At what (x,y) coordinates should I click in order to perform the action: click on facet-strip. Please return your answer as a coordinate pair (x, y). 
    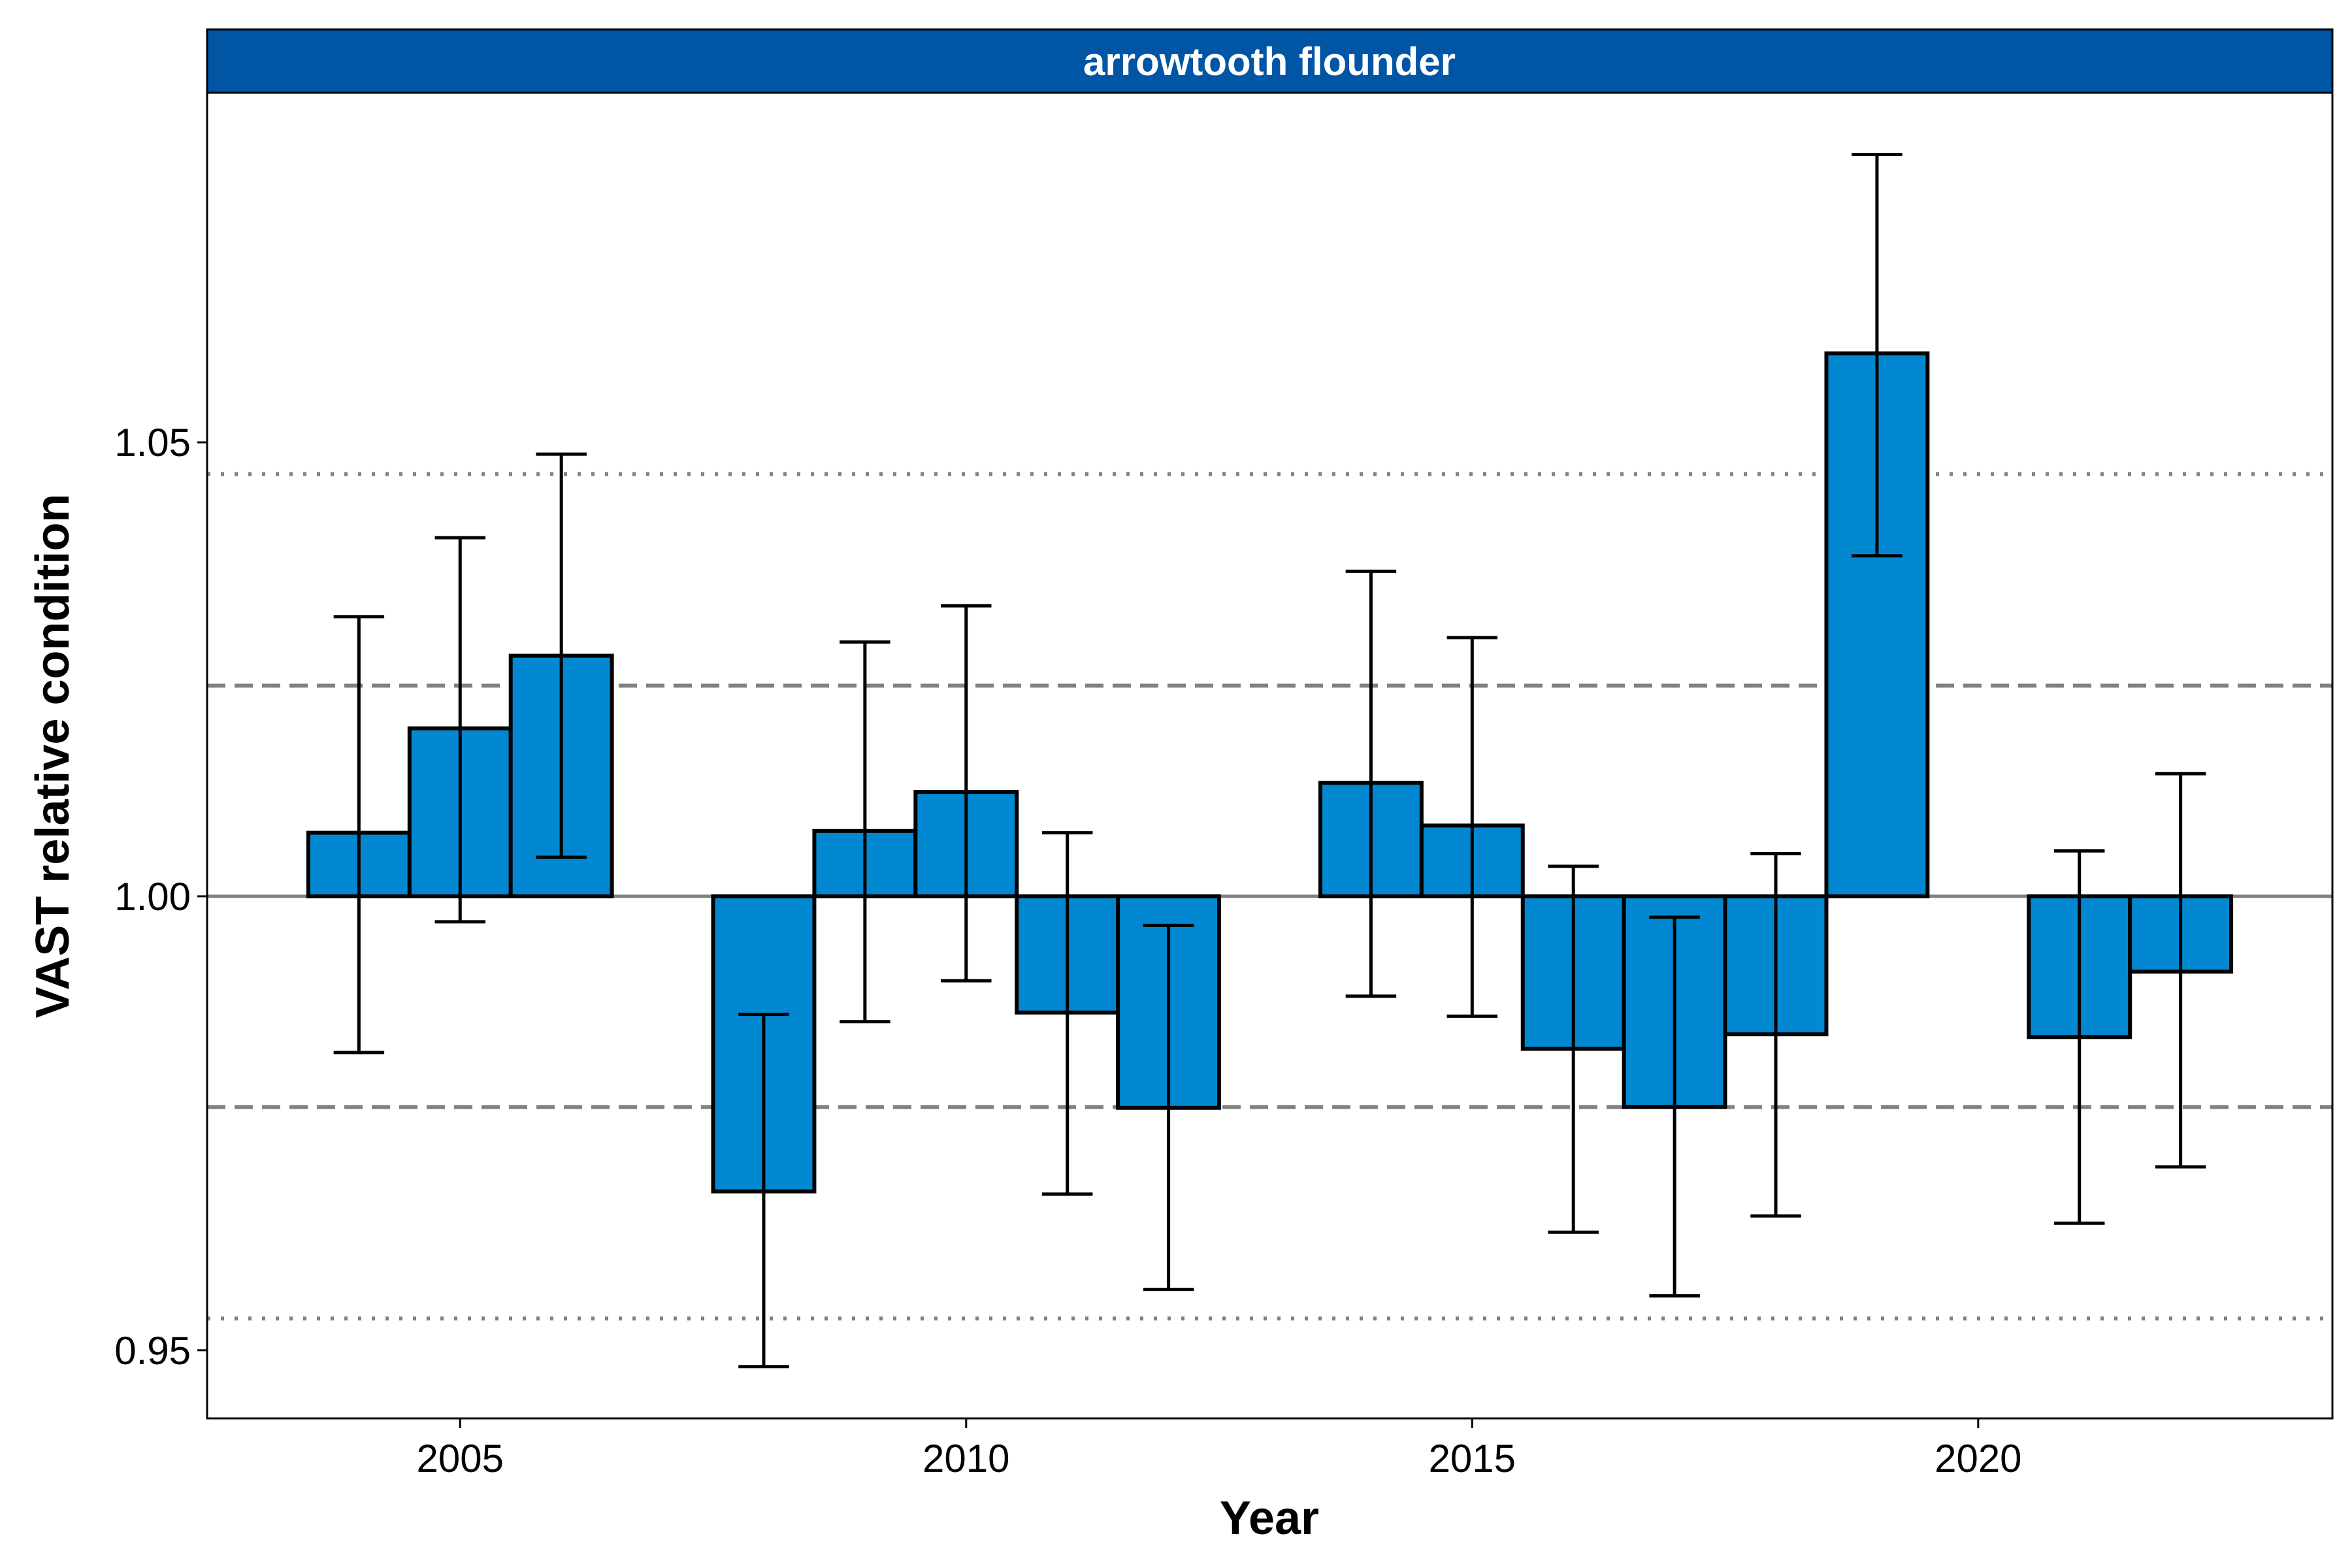
    Looking at the image, I should click on (1270, 61).